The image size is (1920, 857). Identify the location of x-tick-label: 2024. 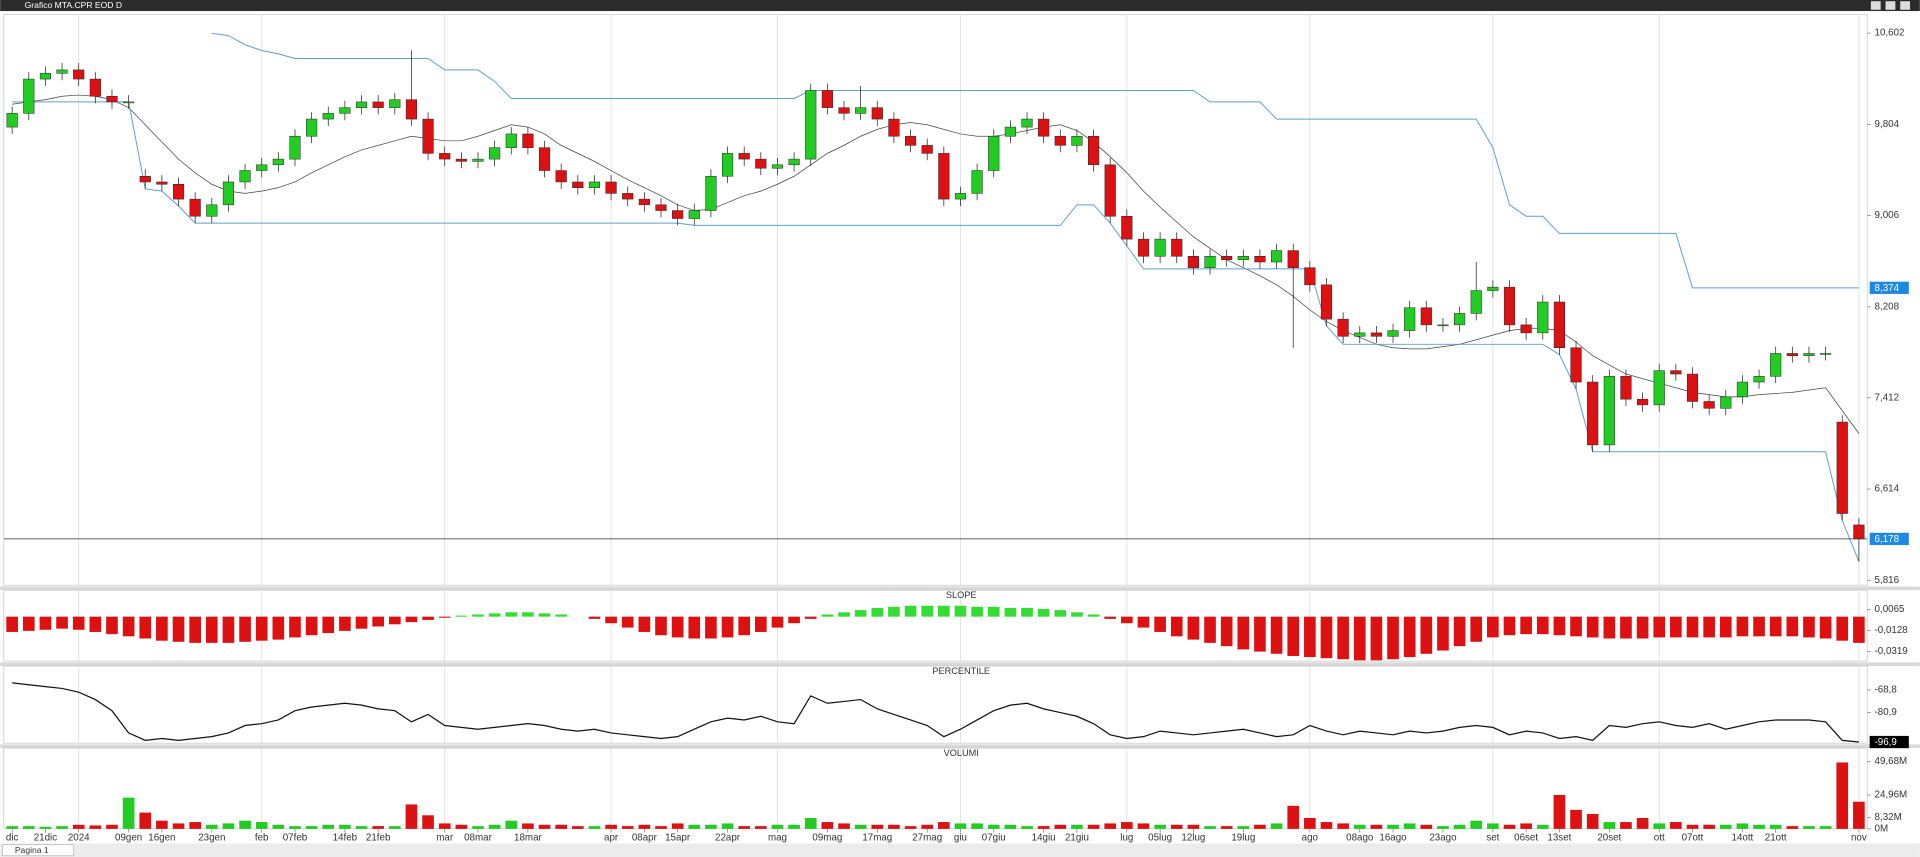
(79, 838).